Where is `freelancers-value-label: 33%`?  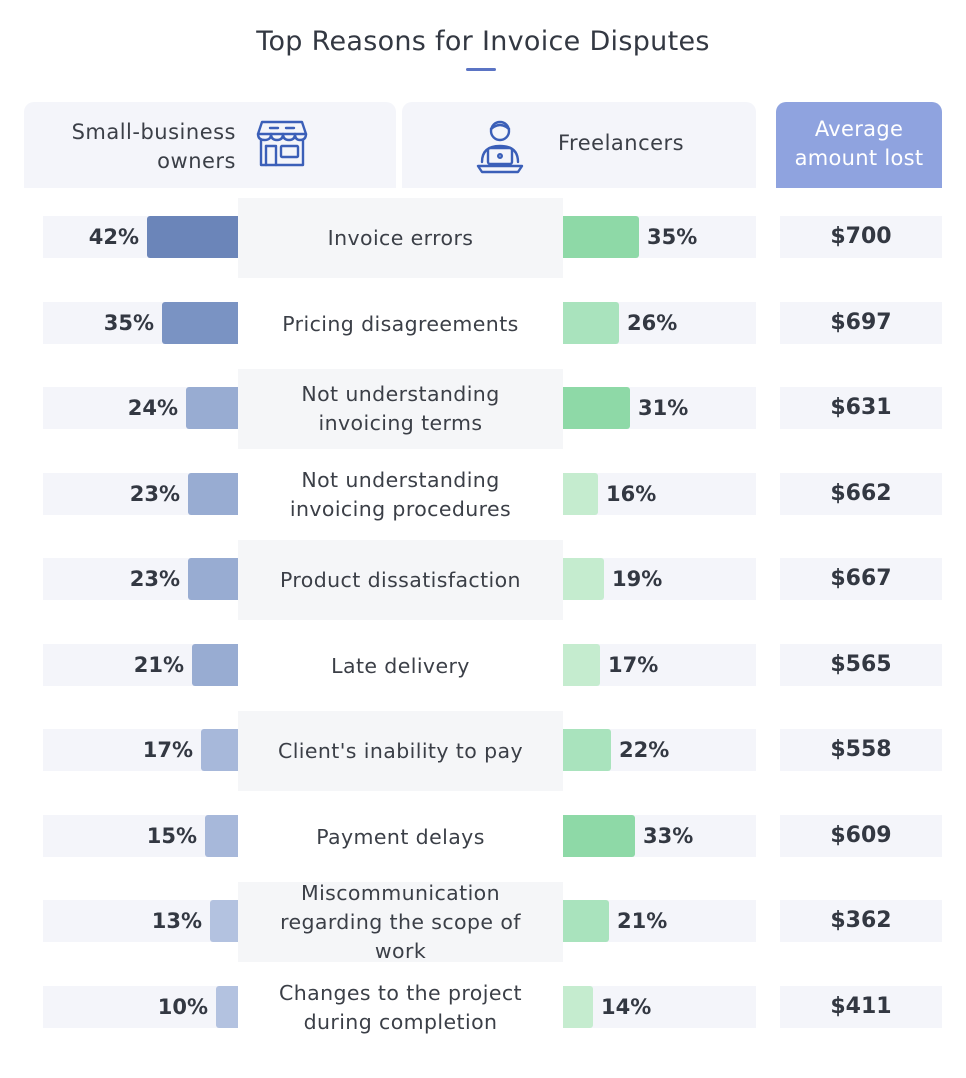 freelancers-value-label: 33% is located at coordinates (668, 836).